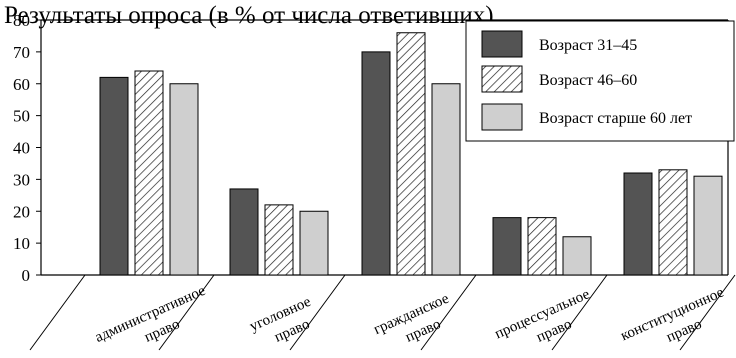 The width and height of the screenshot is (736, 358). What do you see at coordinates (21, 243) in the screenshot?
I see `y-tick-label: 10` at bounding box center [21, 243].